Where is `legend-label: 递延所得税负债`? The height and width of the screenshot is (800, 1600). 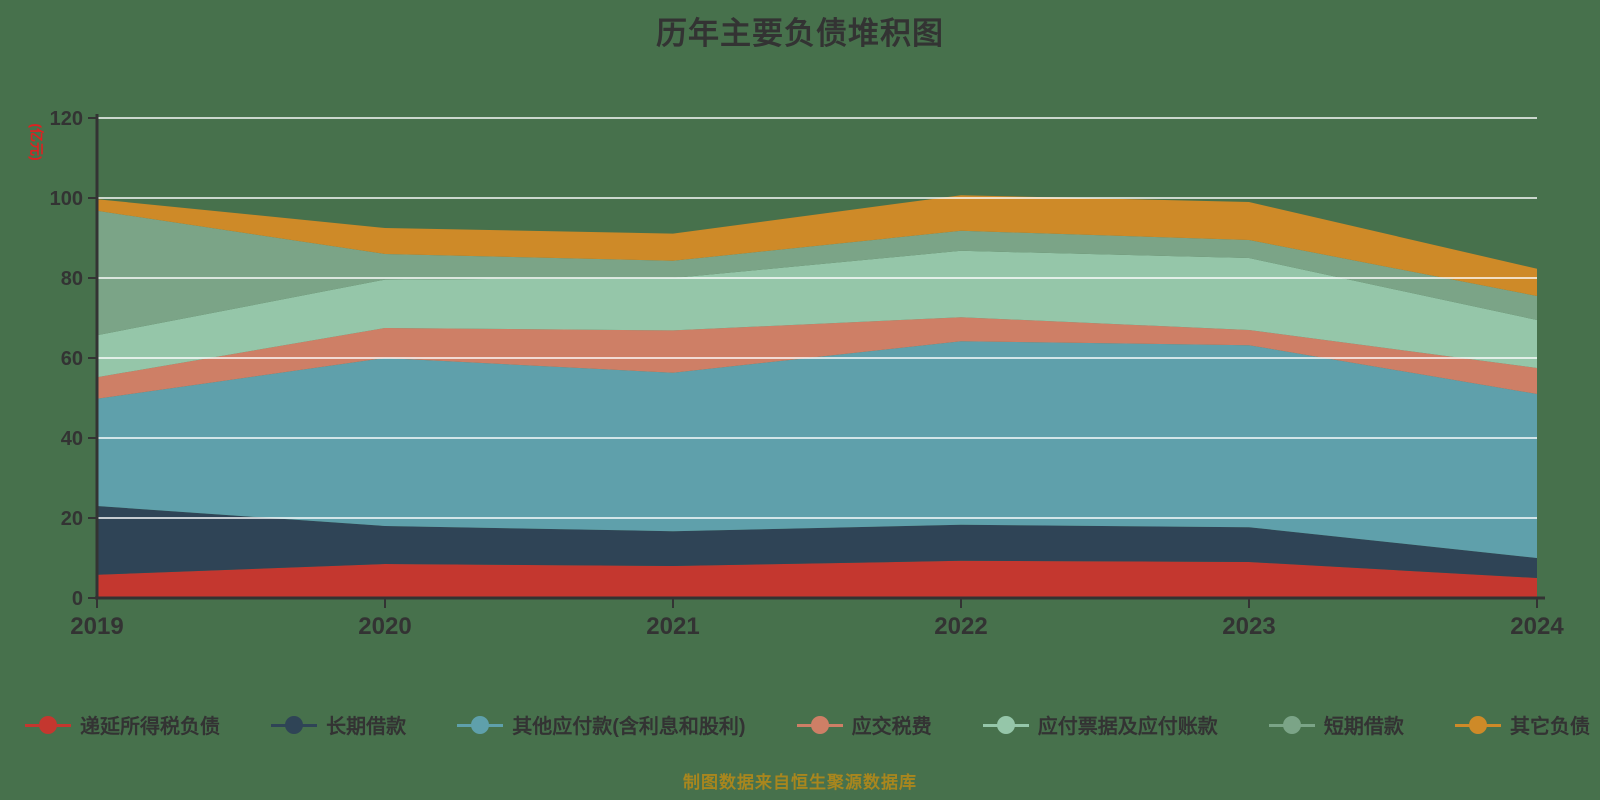 legend-label: 递延所得税负债 is located at coordinates (150, 727).